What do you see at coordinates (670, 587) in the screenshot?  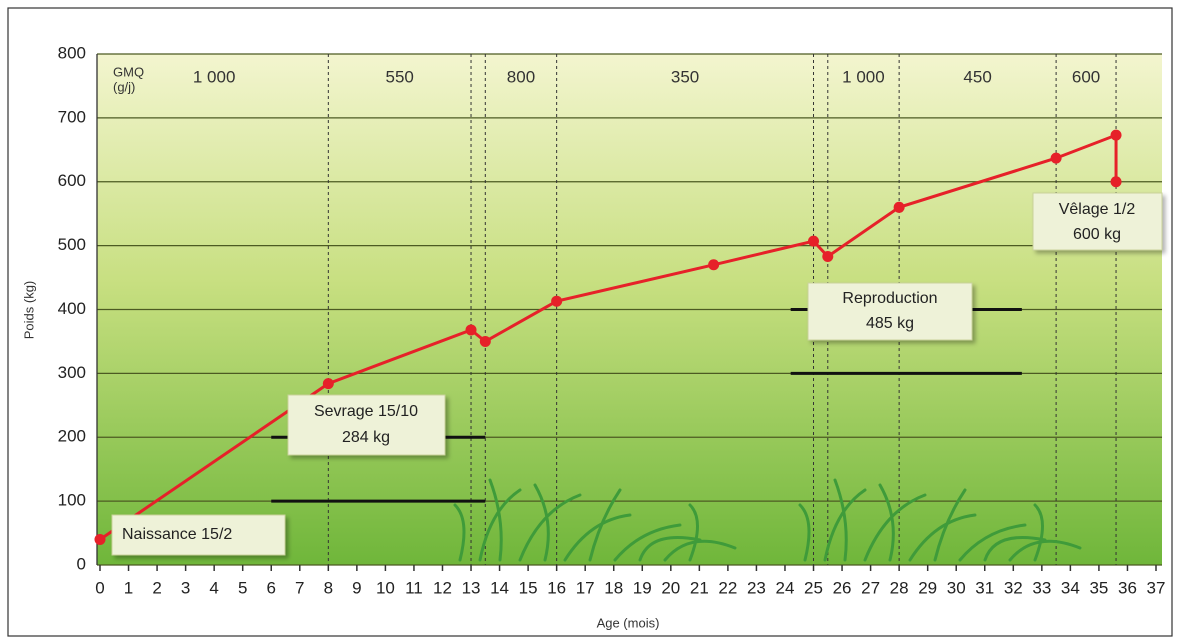 I see `x-tick-label: 20` at bounding box center [670, 587].